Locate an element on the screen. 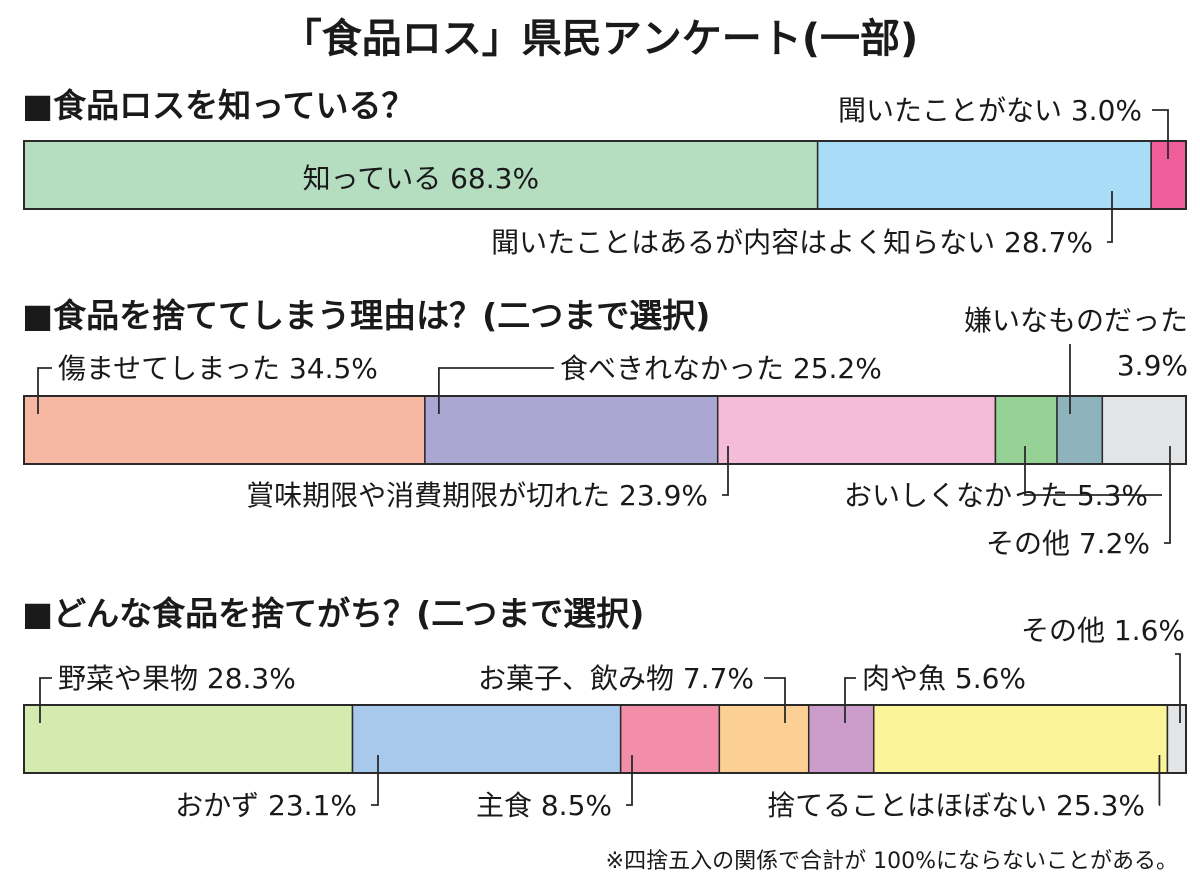 This screenshot has width=1200, height=883. segment-label-2-1: 傷ませてしまった 34.5% is located at coordinates (218, 368).